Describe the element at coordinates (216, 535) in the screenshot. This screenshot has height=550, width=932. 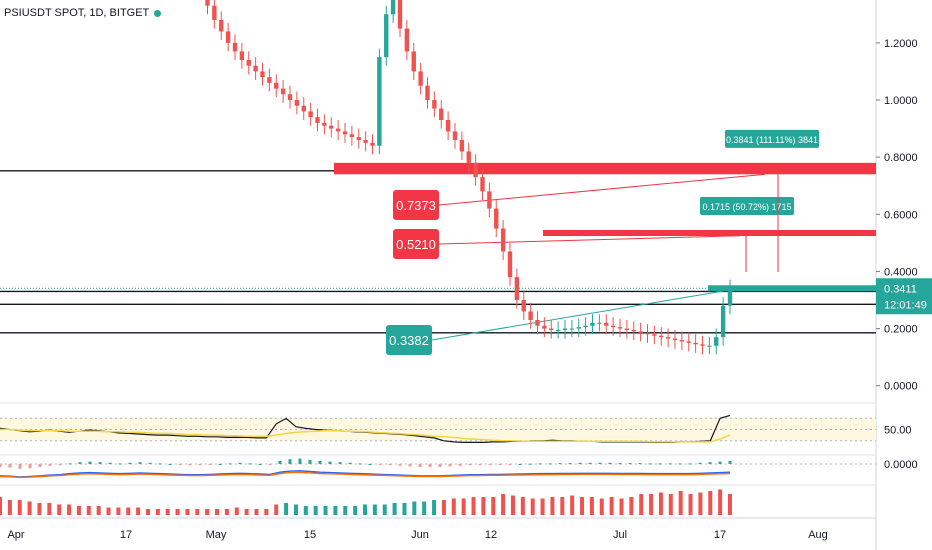
I see `time-tick-label: May` at that location.